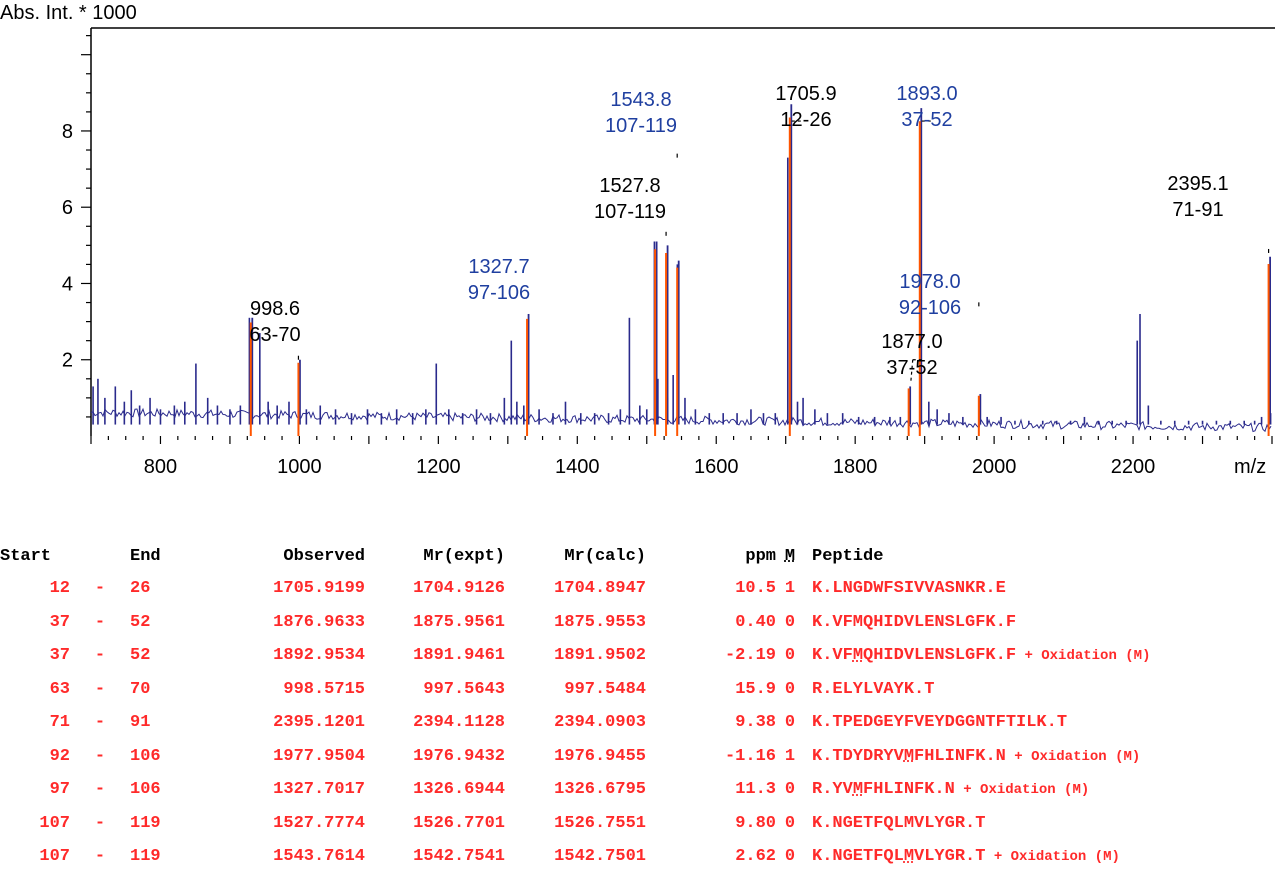 The height and width of the screenshot is (876, 1275). What do you see at coordinates (755, 589) in the screenshot?
I see `cell-ppm: 10.5` at bounding box center [755, 589].